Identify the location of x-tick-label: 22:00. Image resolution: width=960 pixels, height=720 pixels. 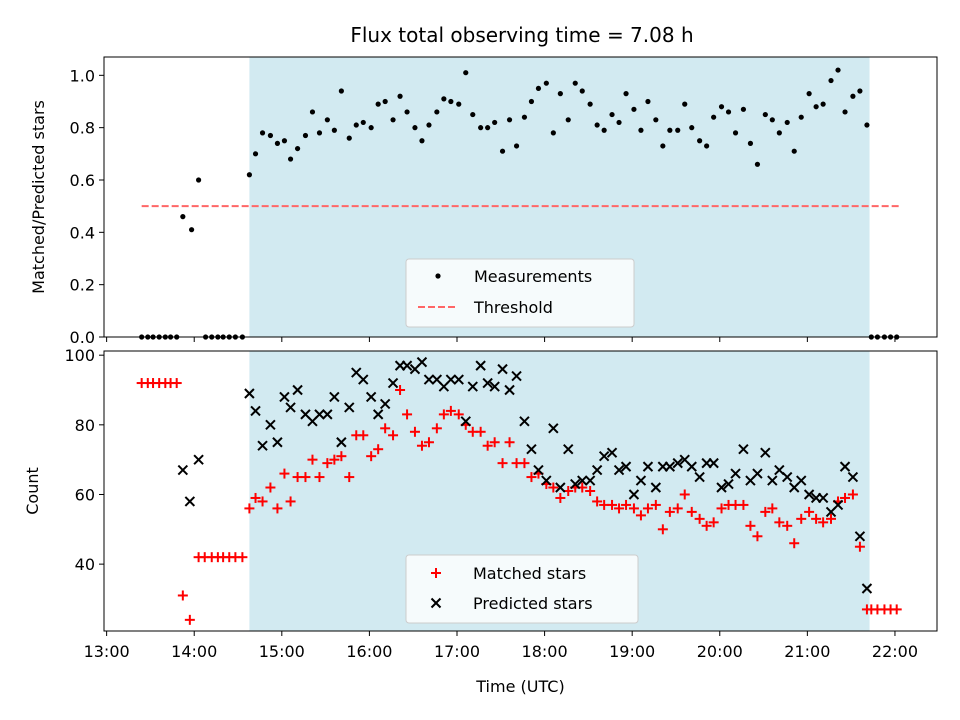
(895, 651).